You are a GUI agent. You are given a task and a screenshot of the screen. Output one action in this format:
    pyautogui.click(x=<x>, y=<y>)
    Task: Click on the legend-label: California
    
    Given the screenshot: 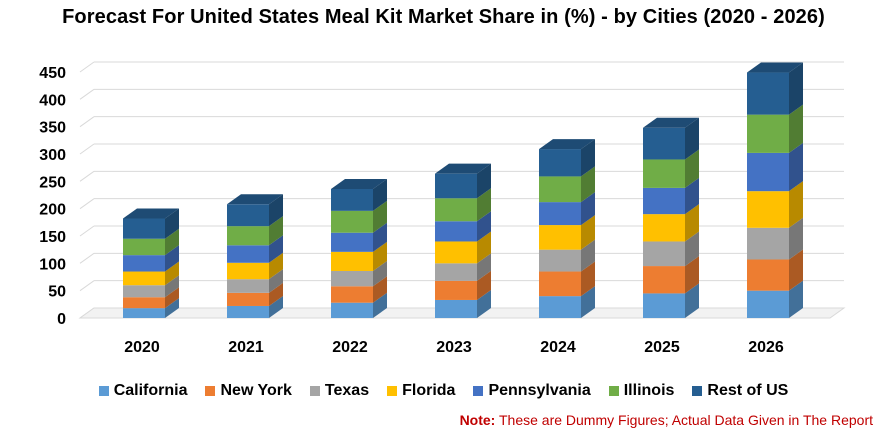 What is the action you would take?
    pyautogui.click(x=150, y=390)
    